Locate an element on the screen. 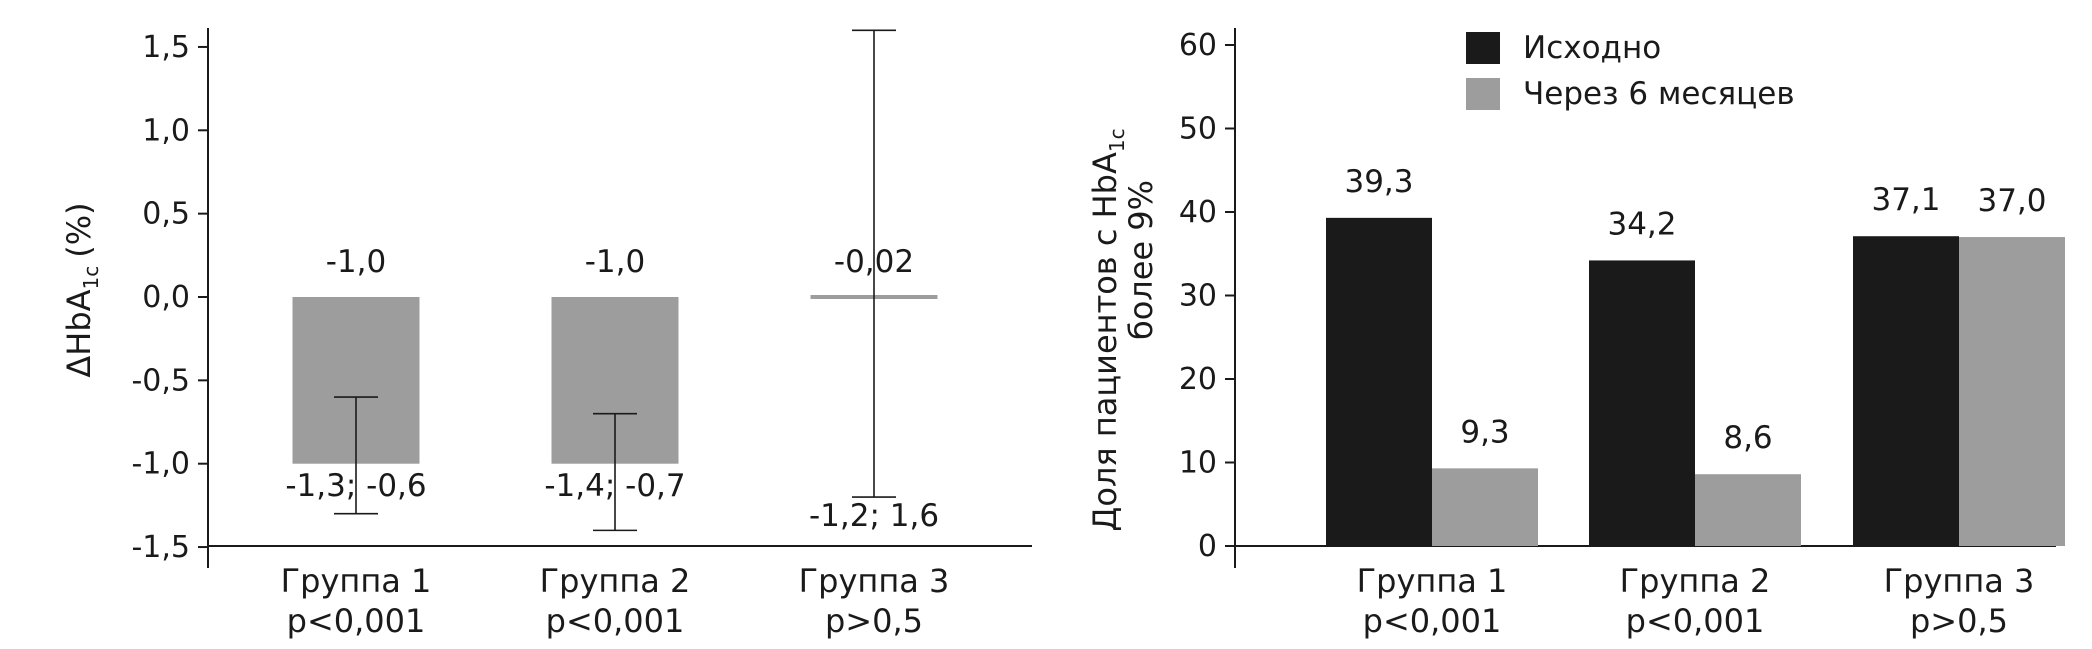  left-y-tick-label: 1,5 is located at coordinates (166, 47).